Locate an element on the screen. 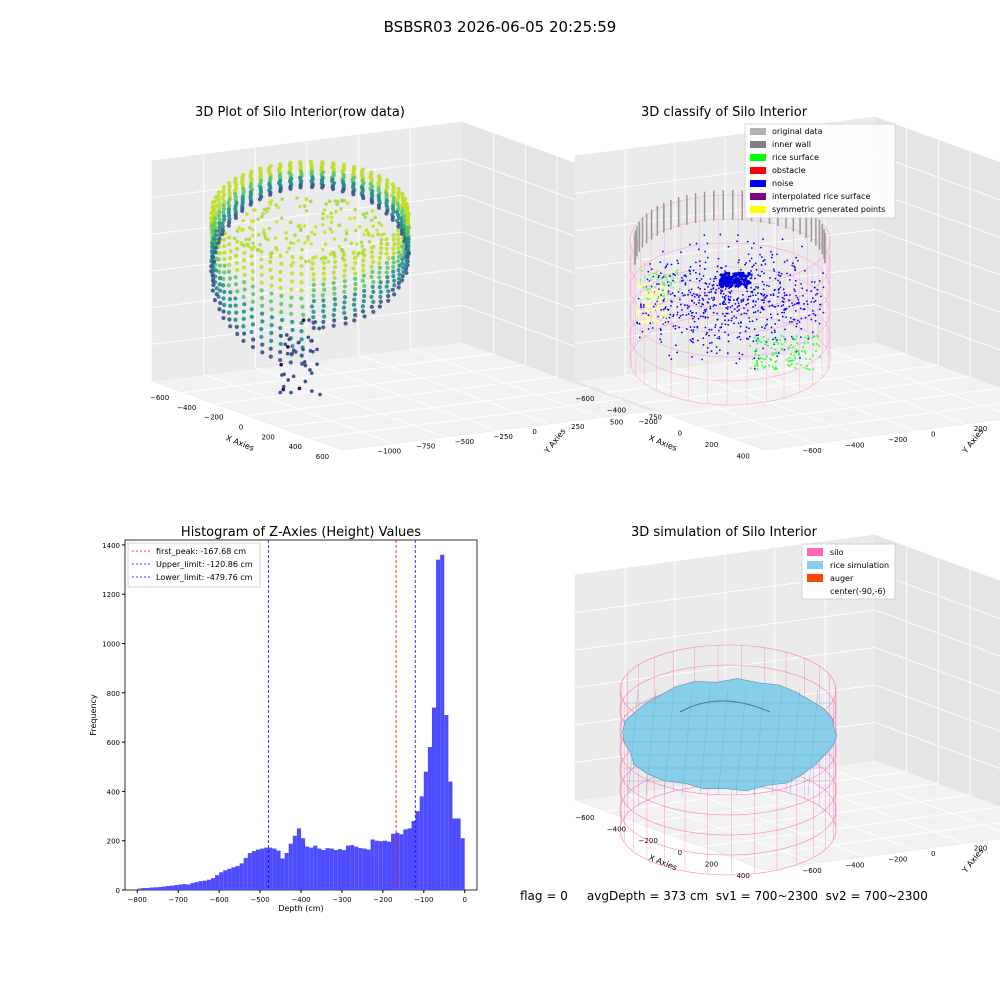 This screenshot has height=1000, width=1000. legend-label: auger is located at coordinates (842, 578).